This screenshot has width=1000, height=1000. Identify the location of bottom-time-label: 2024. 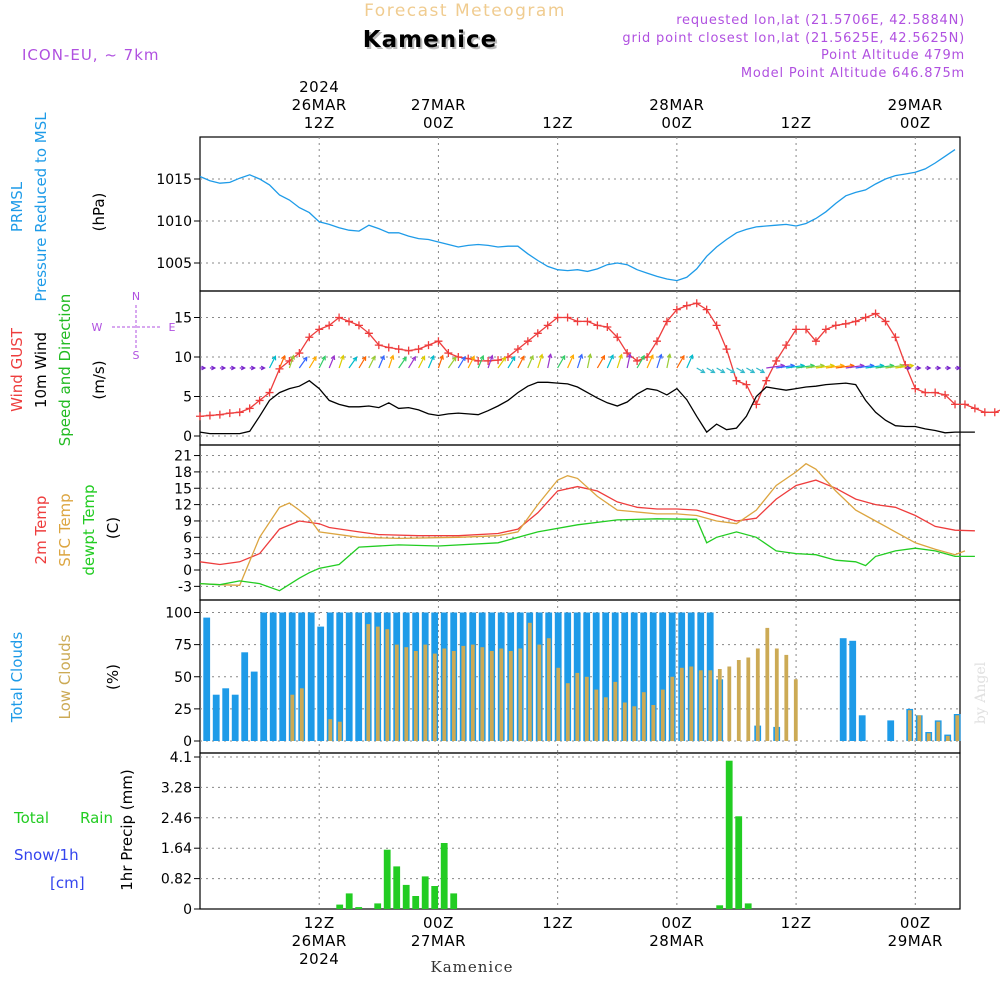
(319, 959).